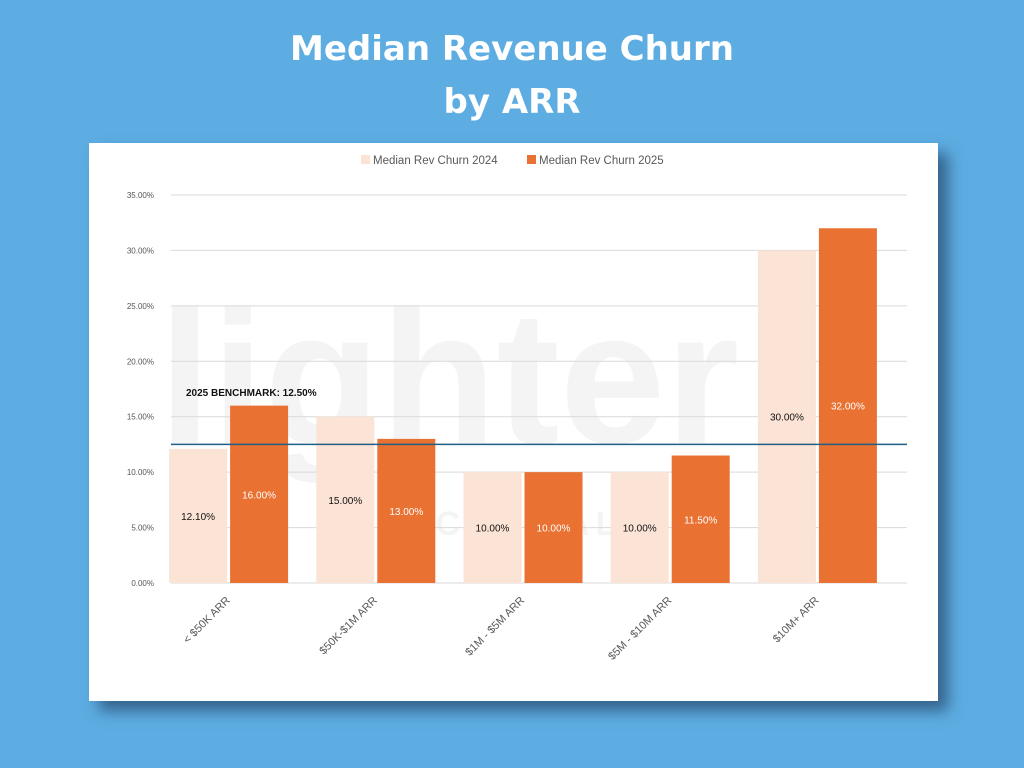  What do you see at coordinates (142, 528) in the screenshot?
I see `y-tick-label: 5.00%` at bounding box center [142, 528].